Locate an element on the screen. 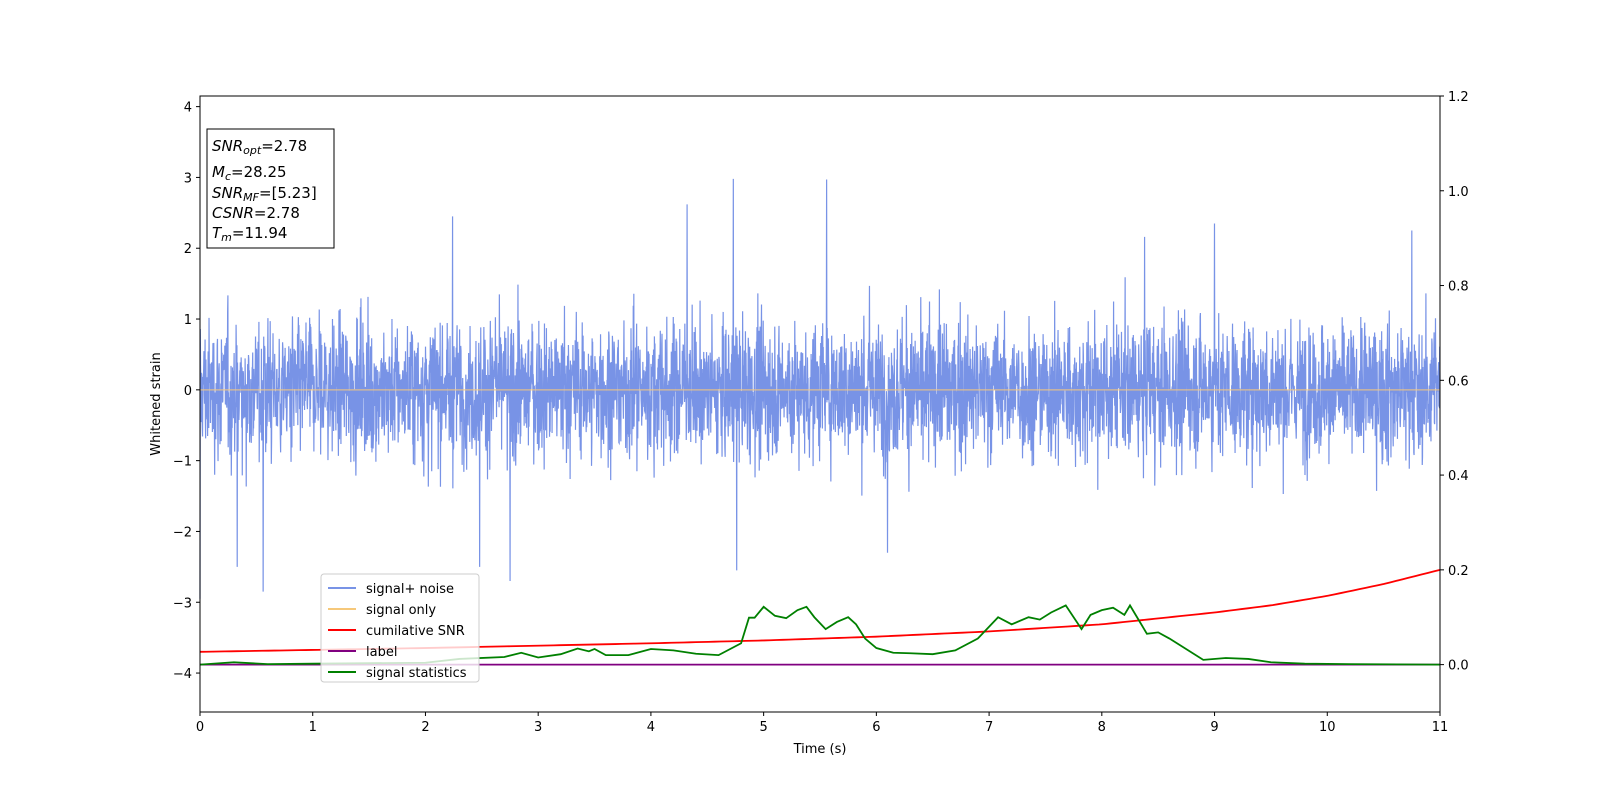  x-axis-label: Time (s) is located at coordinates (820, 749).